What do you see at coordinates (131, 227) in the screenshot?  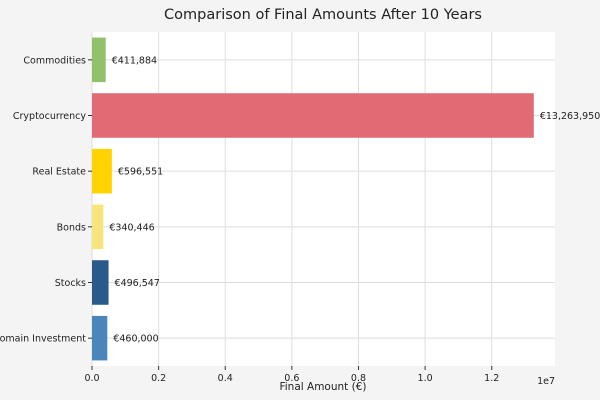 I see `data-label: €340,446` at bounding box center [131, 227].